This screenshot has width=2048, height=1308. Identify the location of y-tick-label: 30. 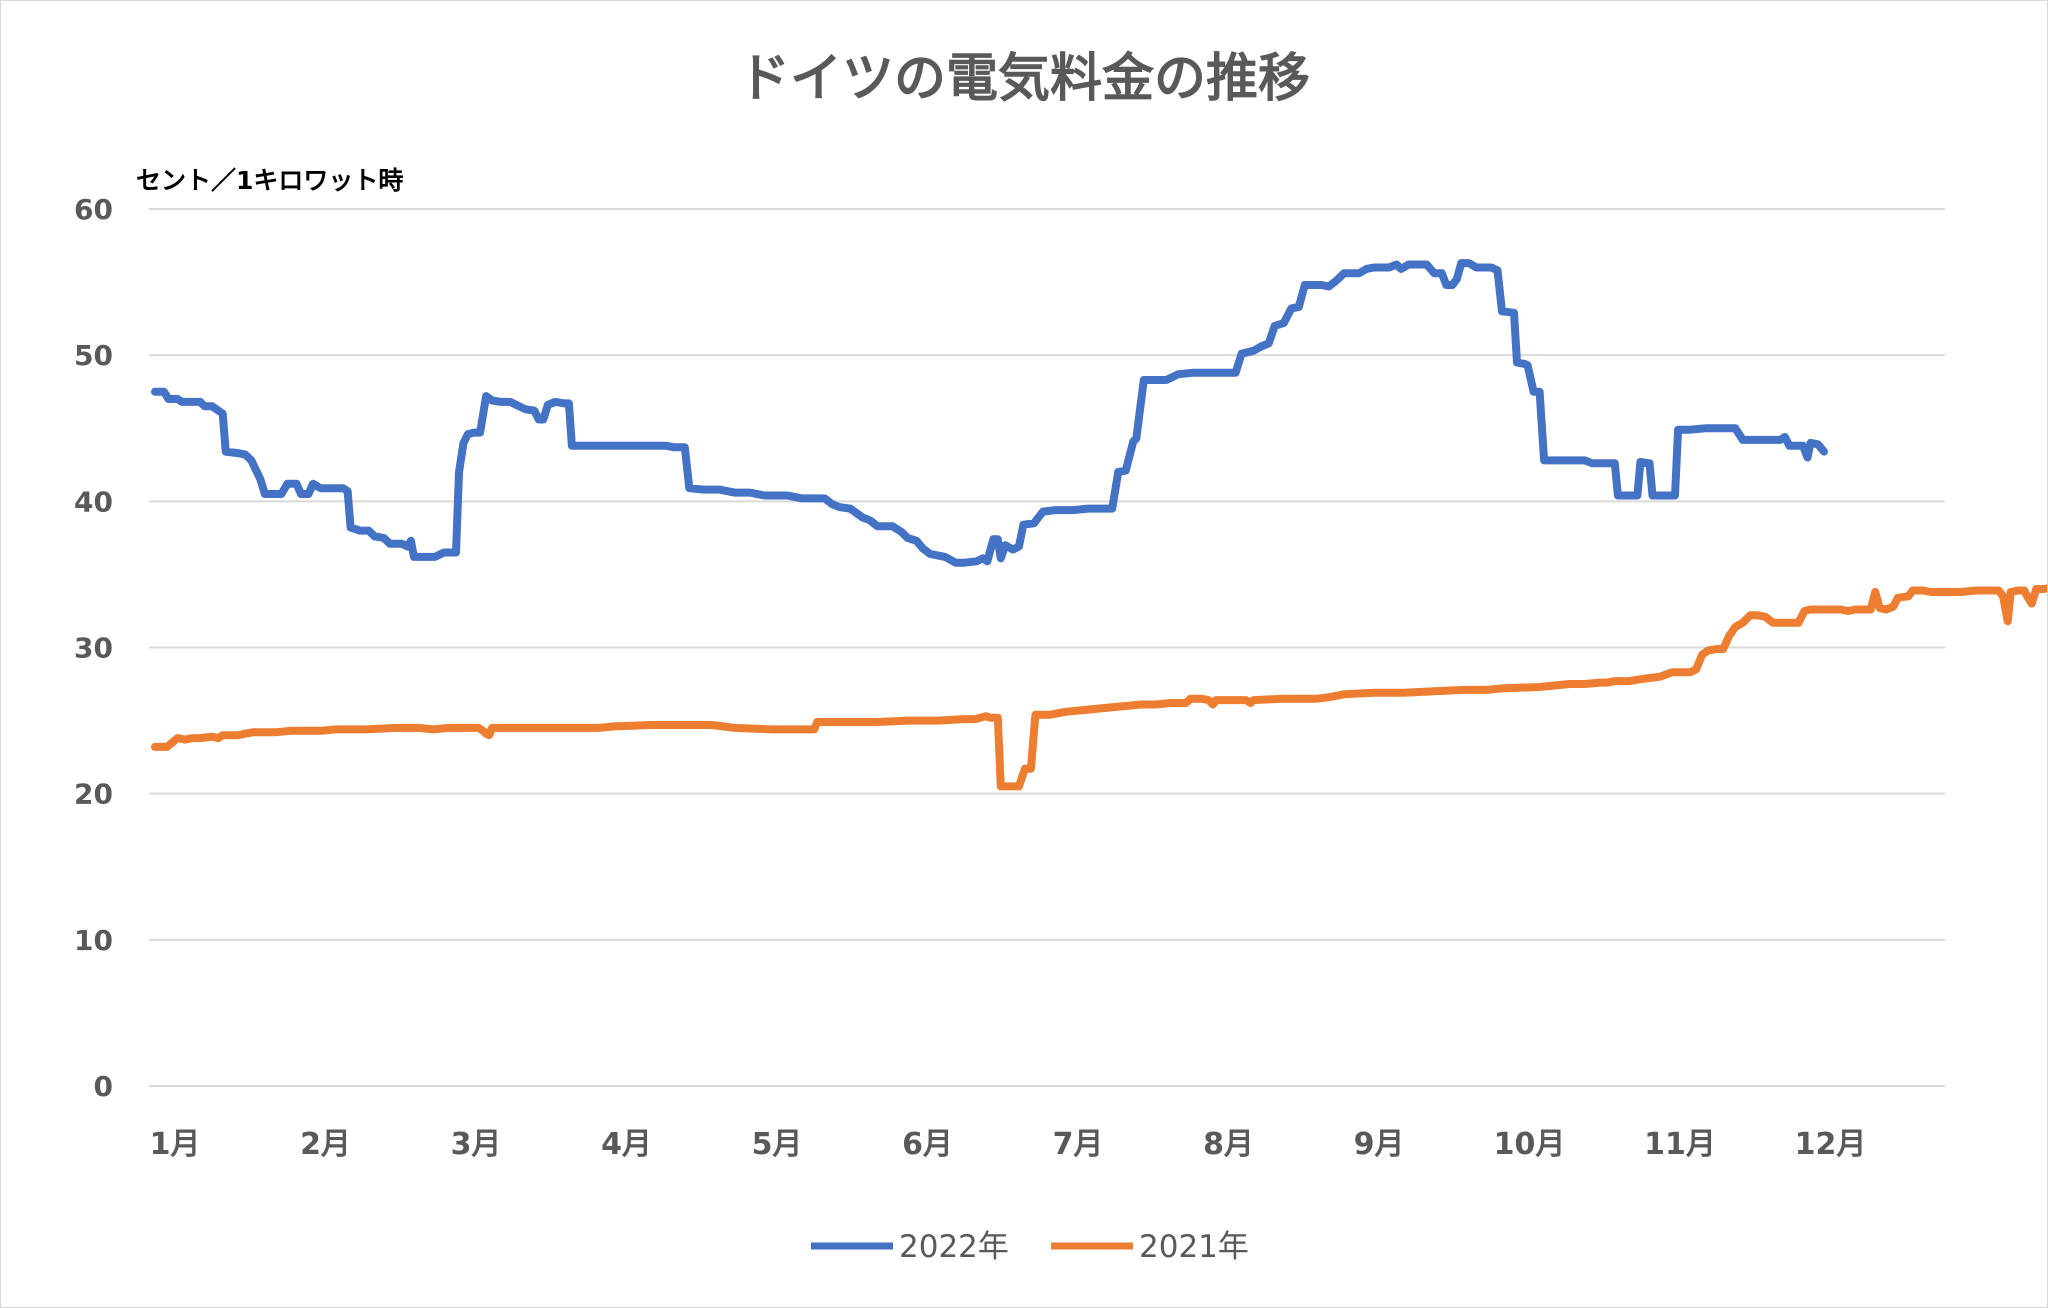
(93, 648).